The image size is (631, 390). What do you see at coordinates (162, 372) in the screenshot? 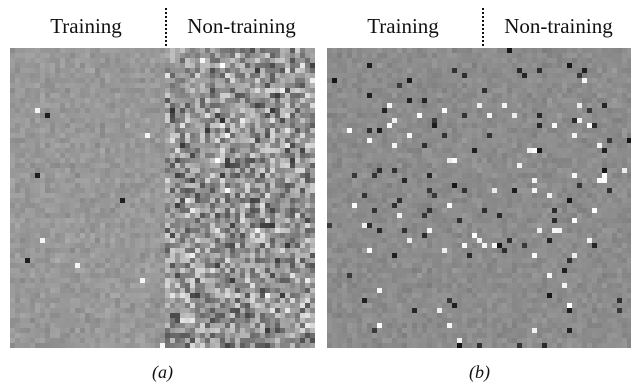
I see `panel-a-caption: (a)` at bounding box center [162, 372].